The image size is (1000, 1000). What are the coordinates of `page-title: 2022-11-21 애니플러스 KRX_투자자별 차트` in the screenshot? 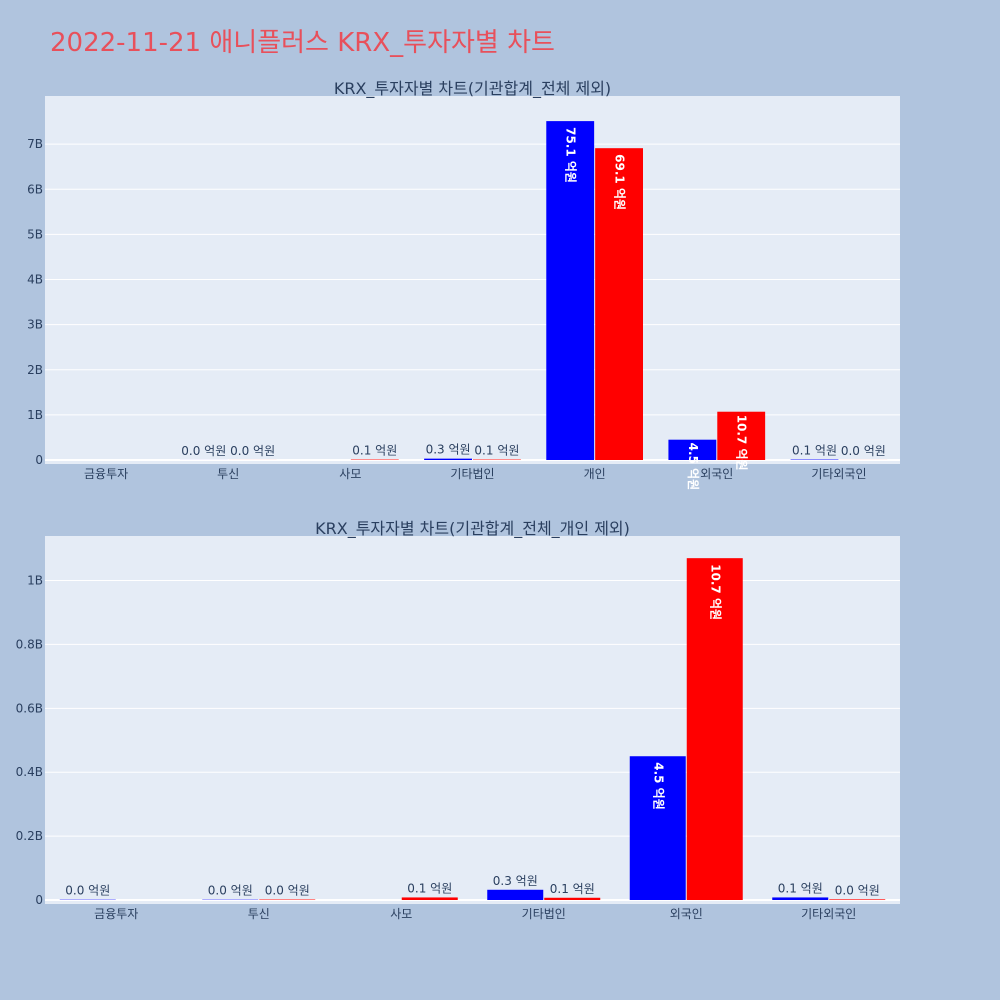 It's located at (302, 43).